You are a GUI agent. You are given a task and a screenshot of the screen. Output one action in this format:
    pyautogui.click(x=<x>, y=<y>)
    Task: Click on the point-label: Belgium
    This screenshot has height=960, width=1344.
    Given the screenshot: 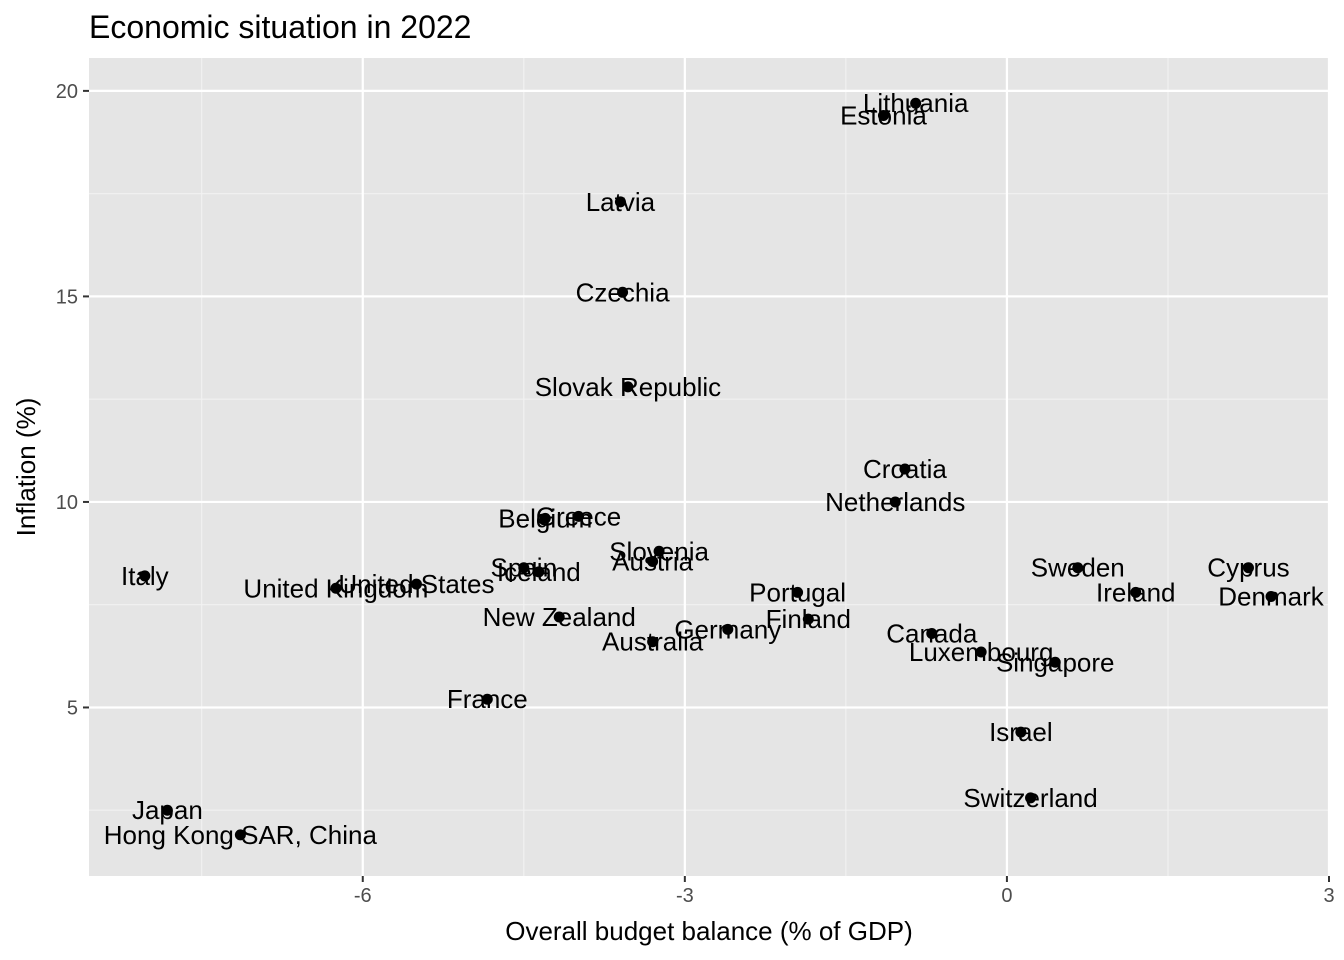 What is the action you would take?
    pyautogui.click(x=545, y=518)
    